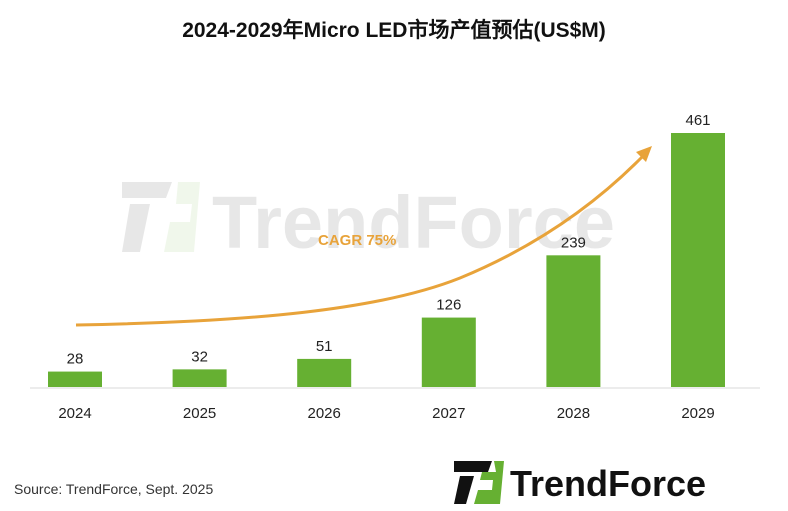  I want to click on x-tick-label: 2028, so click(573, 413).